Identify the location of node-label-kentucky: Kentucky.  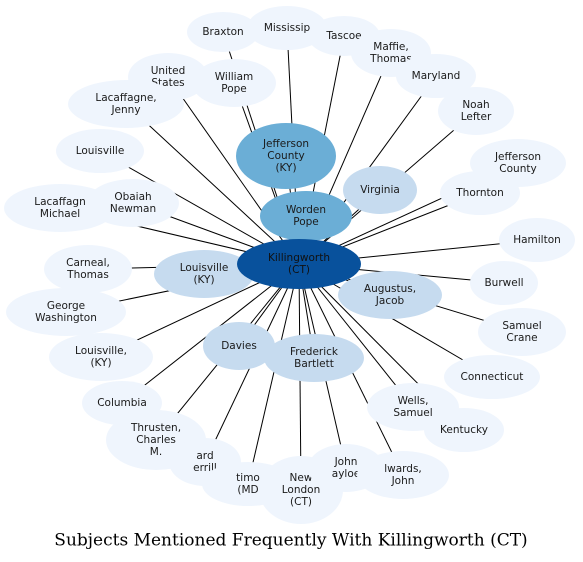
(464, 430).